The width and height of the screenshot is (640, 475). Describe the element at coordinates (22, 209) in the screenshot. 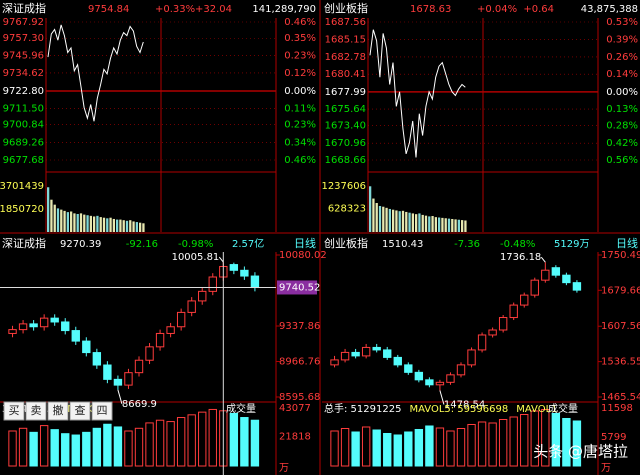

I see `volume-tick-label: 1850720` at that location.